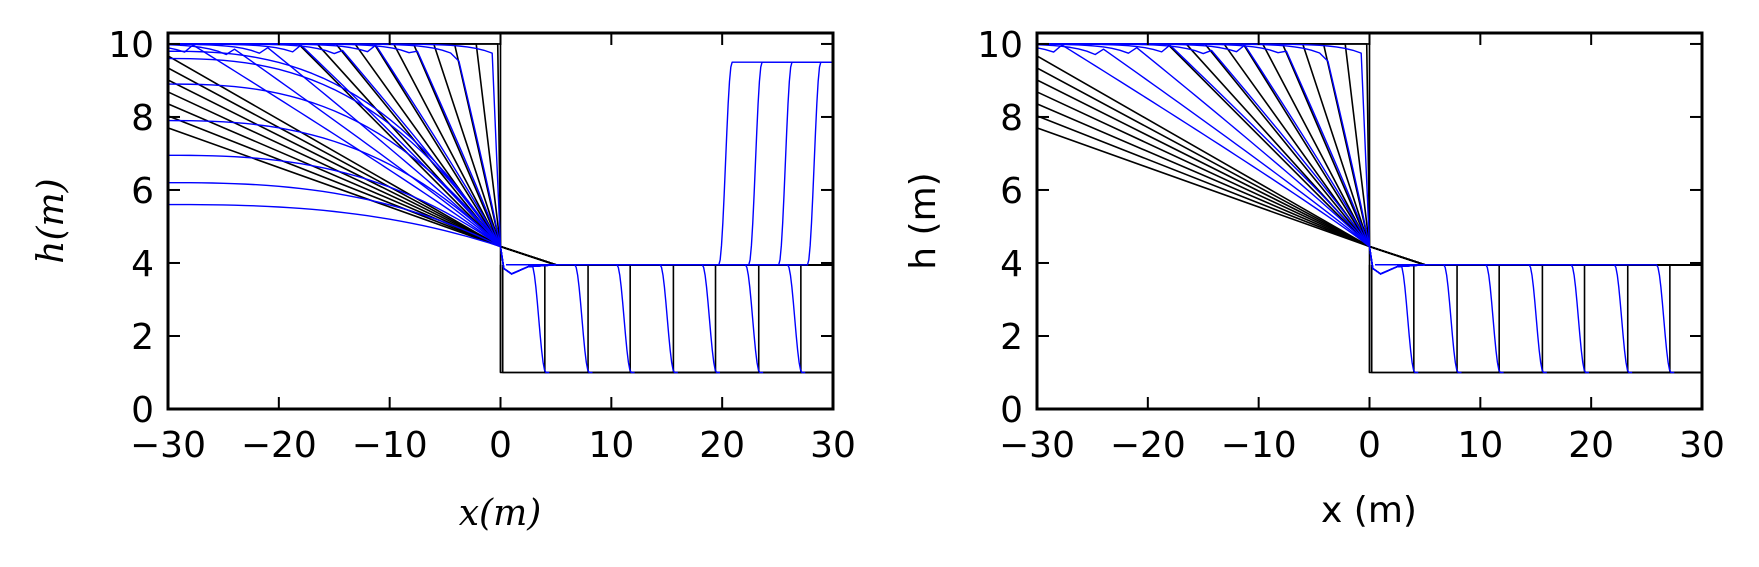 This screenshot has width=1759, height=567. What do you see at coordinates (1259, 445) in the screenshot?
I see `x-tick-label: −10` at bounding box center [1259, 445].